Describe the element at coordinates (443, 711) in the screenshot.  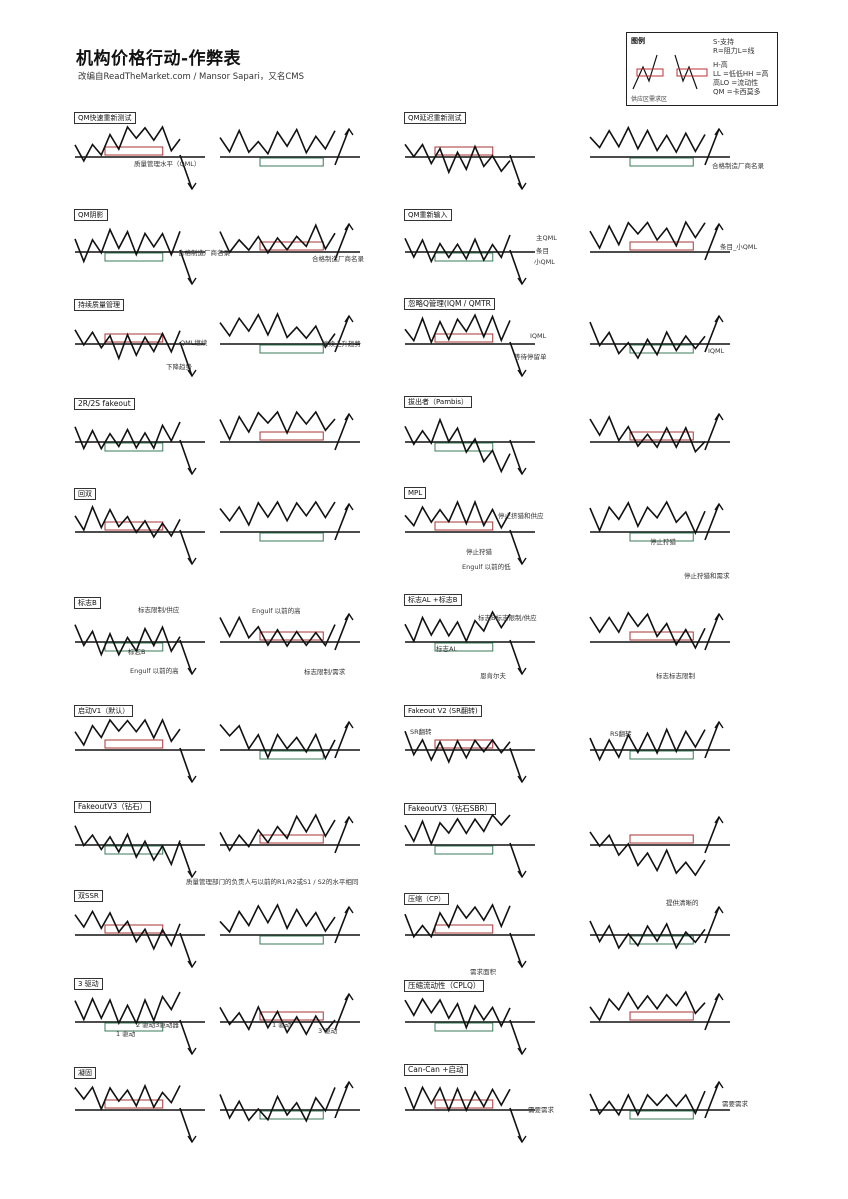
I see `section-label: Fakeout V2 (SR翻转)` at that location.